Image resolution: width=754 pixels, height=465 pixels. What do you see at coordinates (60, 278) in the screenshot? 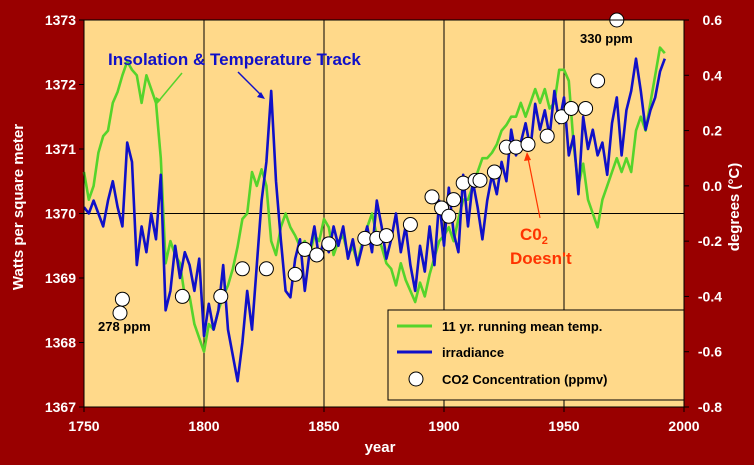
I see `y-tick-label-left: 1369` at bounding box center [60, 278].